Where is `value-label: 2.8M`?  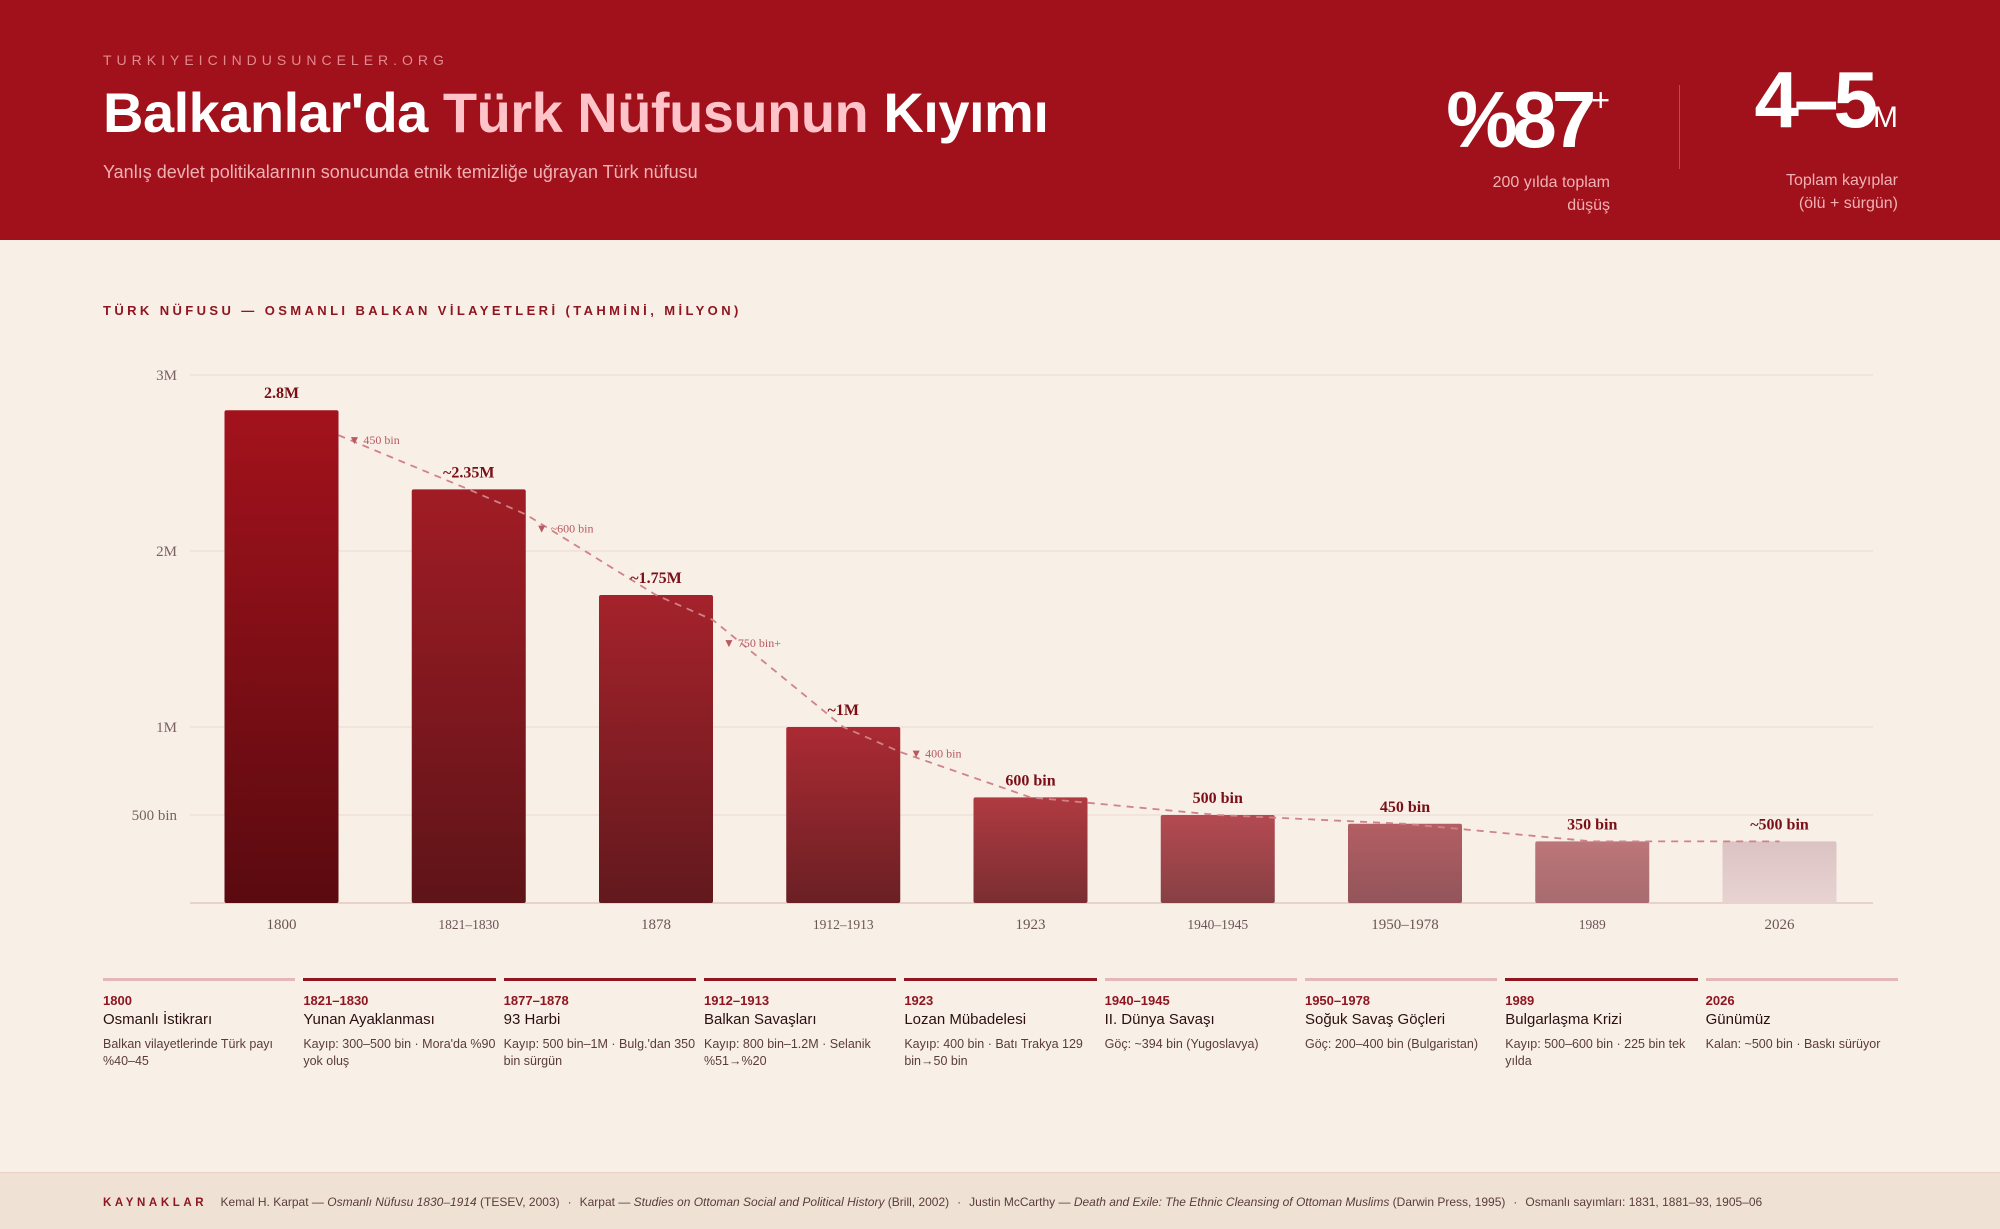 value-label: 2.8M is located at coordinates (281, 393).